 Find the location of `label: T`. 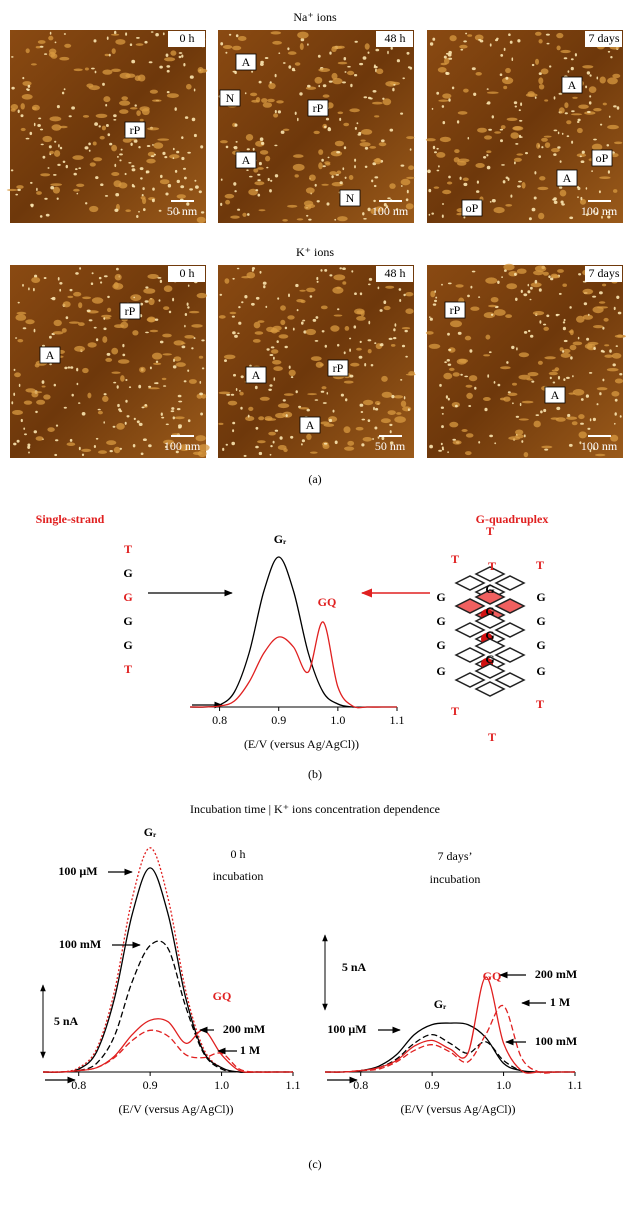

label: T is located at coordinates (490, 531).